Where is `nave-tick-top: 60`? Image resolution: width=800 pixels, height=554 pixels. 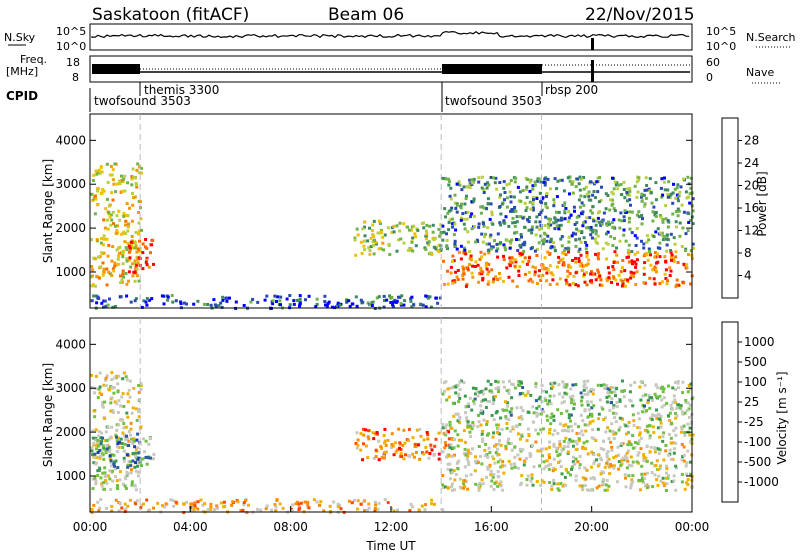 nave-tick-top: 60 is located at coordinates (713, 62).